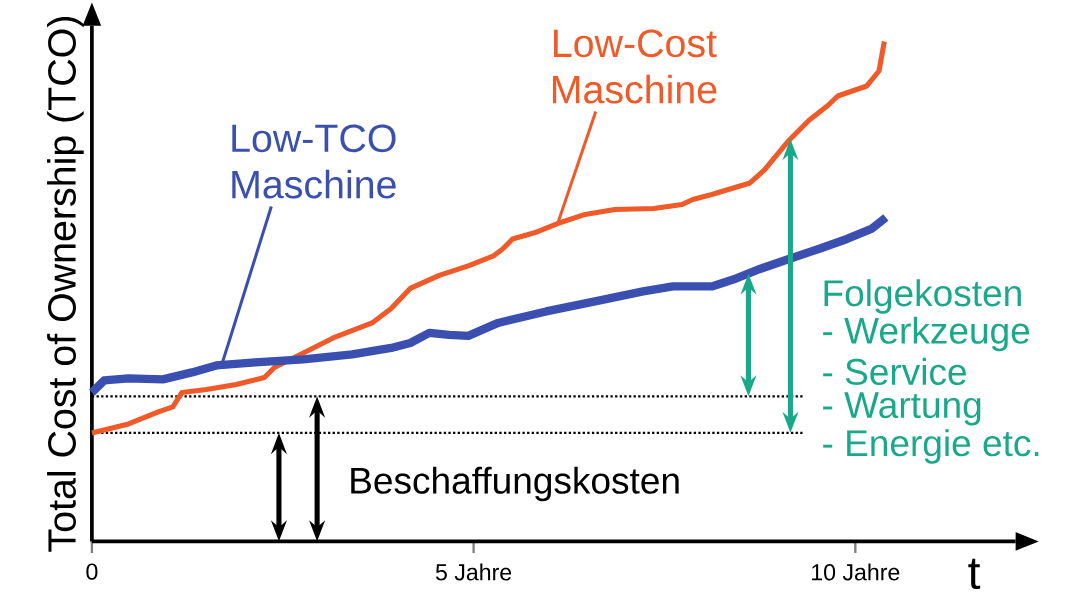  What do you see at coordinates (902, 409) in the screenshot?
I see `annotation: - Wartung` at bounding box center [902, 409].